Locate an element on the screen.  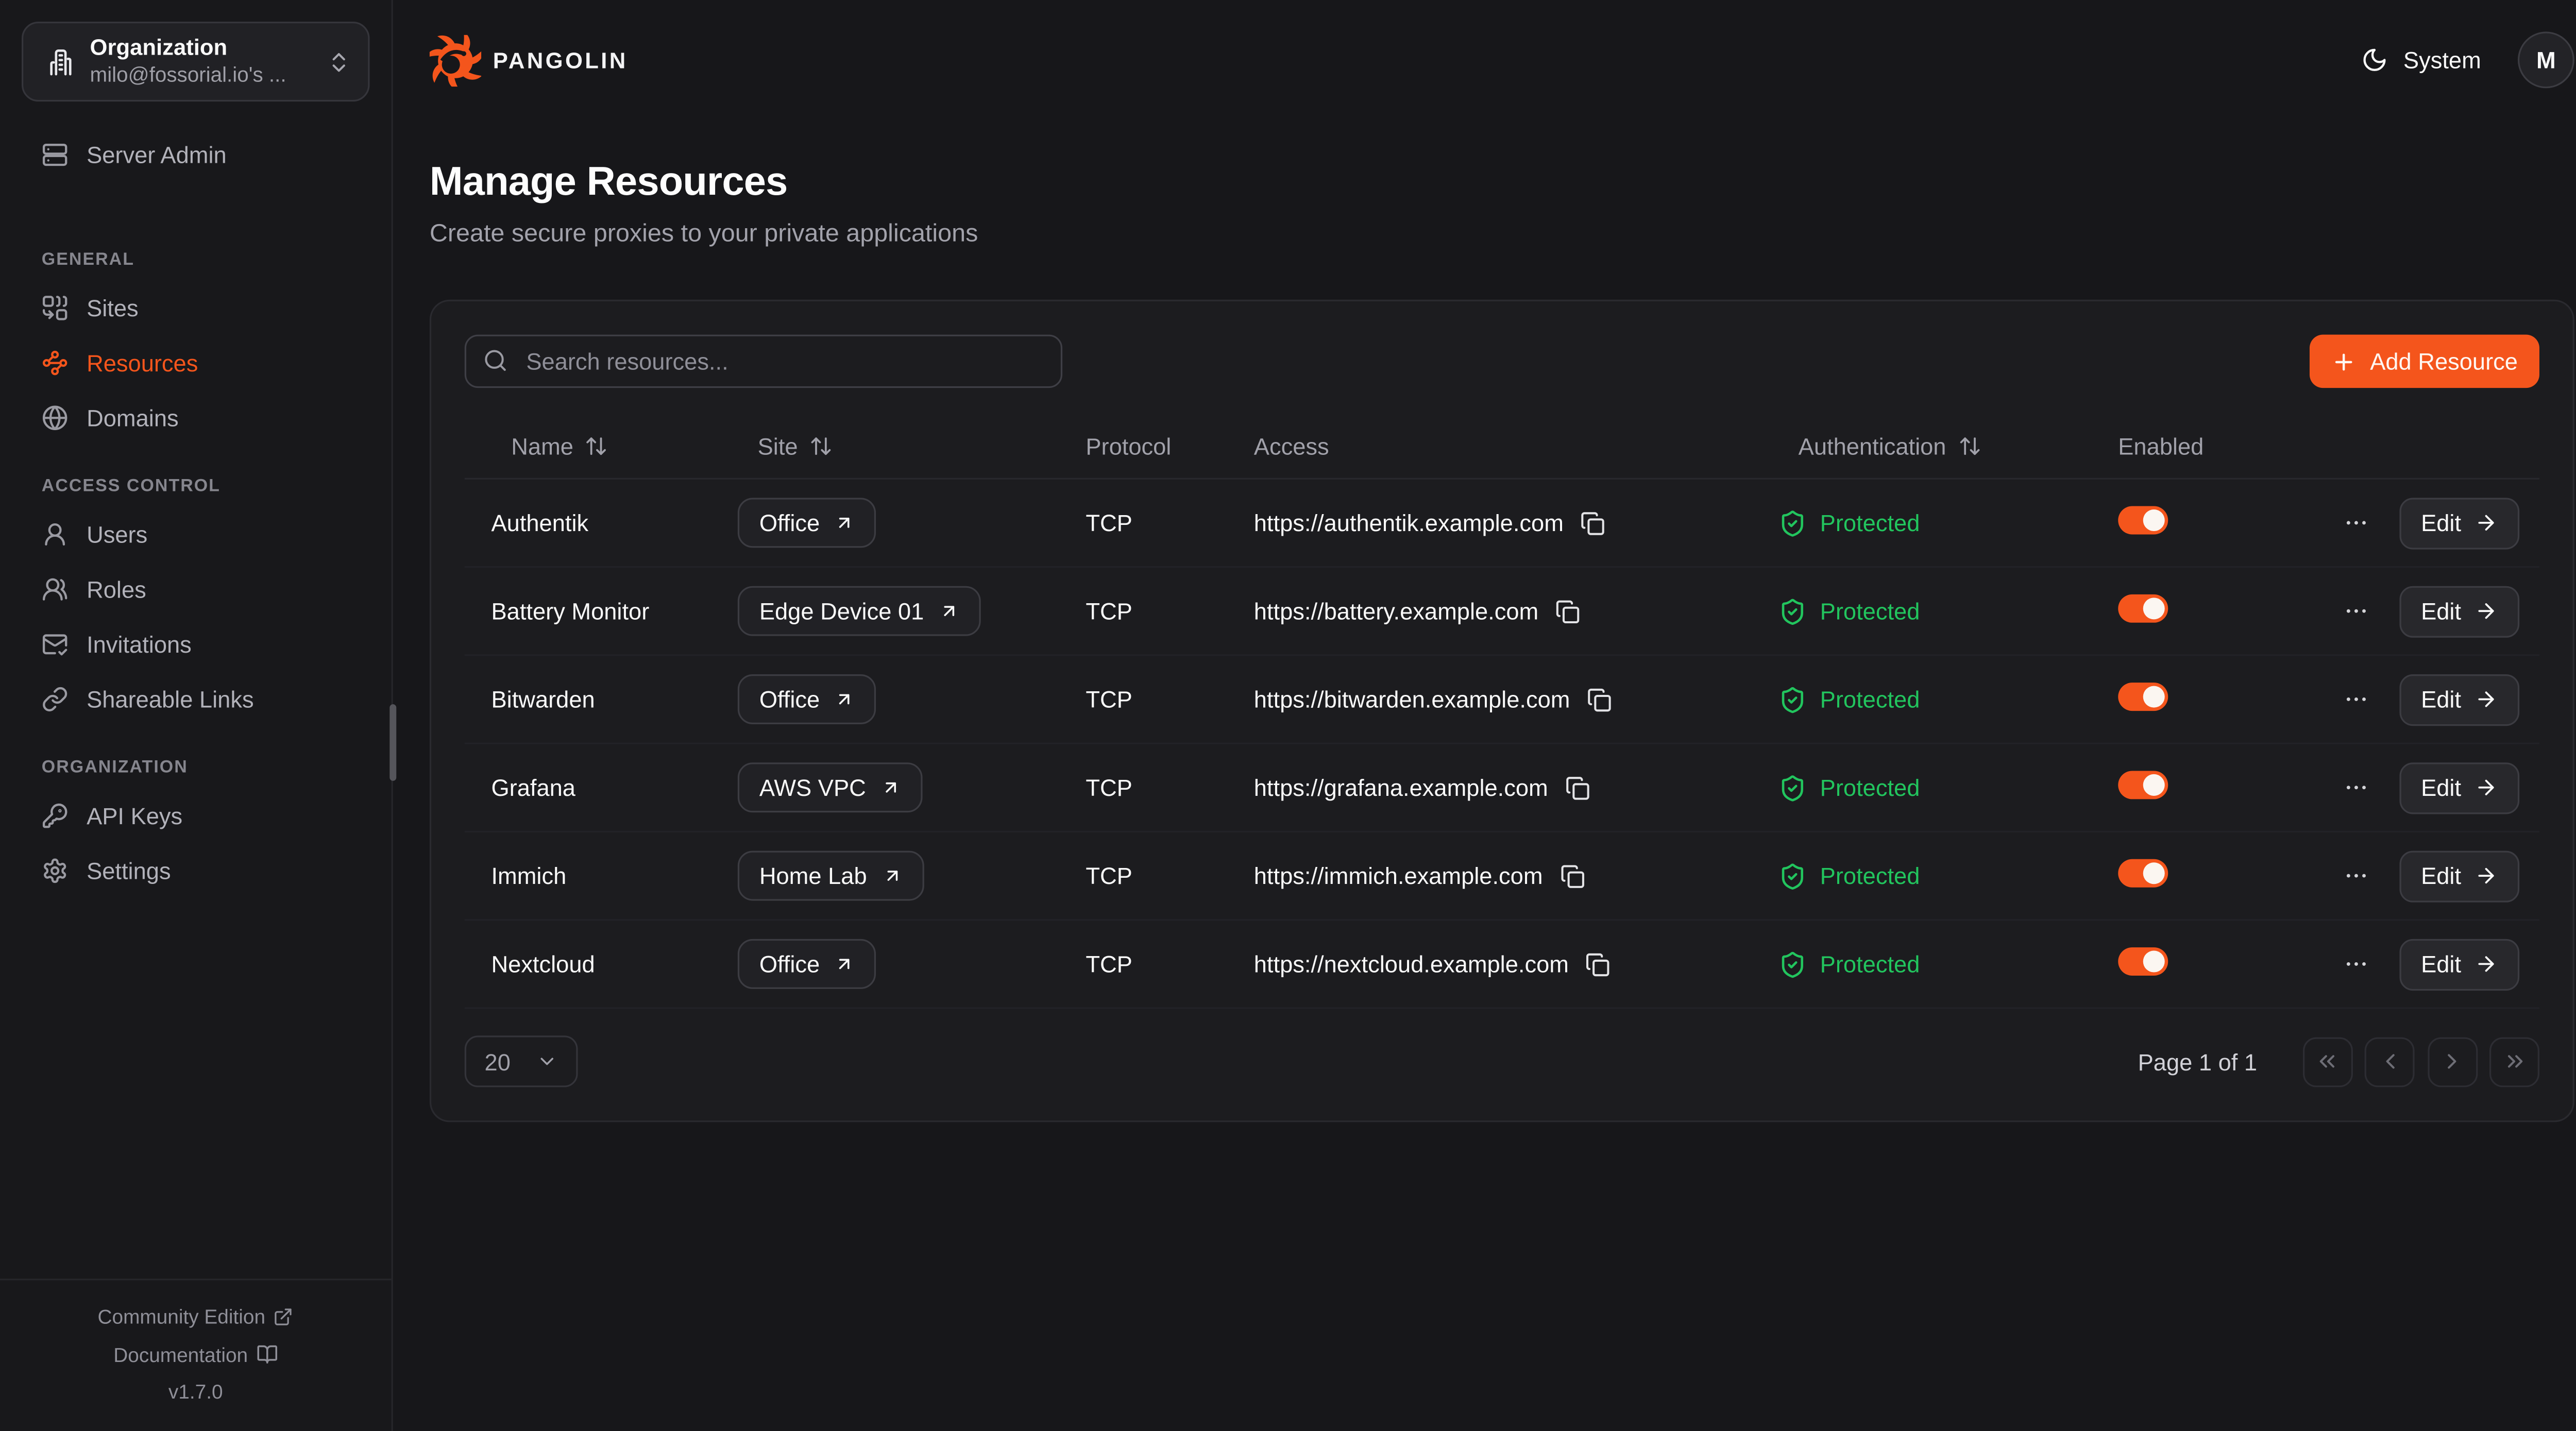
sidebar-item-label: Shareable Links is located at coordinates (170, 698).